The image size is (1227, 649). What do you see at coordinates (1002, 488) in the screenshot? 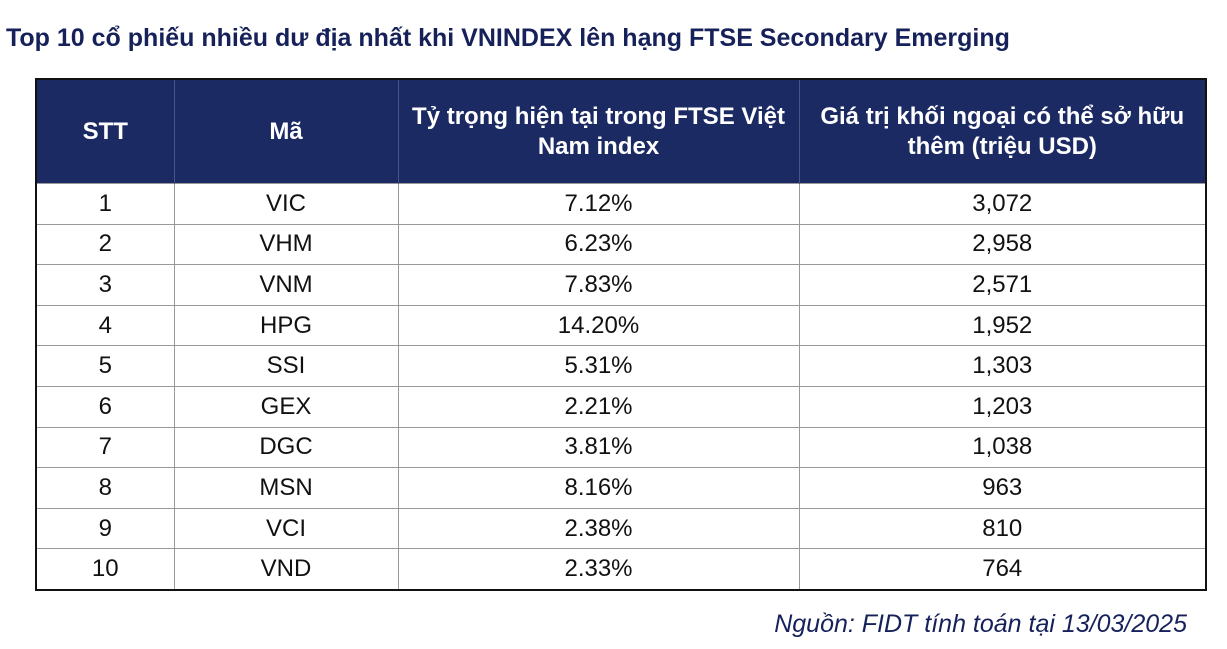
I see `table-cell: 963` at bounding box center [1002, 488].